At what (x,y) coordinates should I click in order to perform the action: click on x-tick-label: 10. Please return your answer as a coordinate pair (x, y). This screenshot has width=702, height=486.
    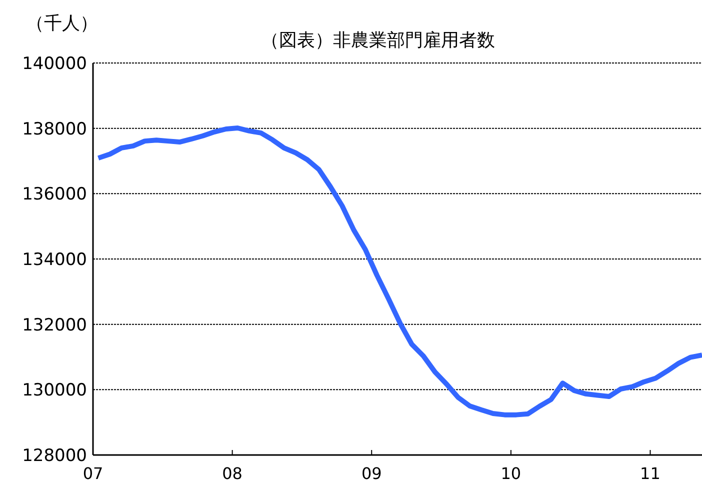
    Looking at the image, I should click on (511, 473).